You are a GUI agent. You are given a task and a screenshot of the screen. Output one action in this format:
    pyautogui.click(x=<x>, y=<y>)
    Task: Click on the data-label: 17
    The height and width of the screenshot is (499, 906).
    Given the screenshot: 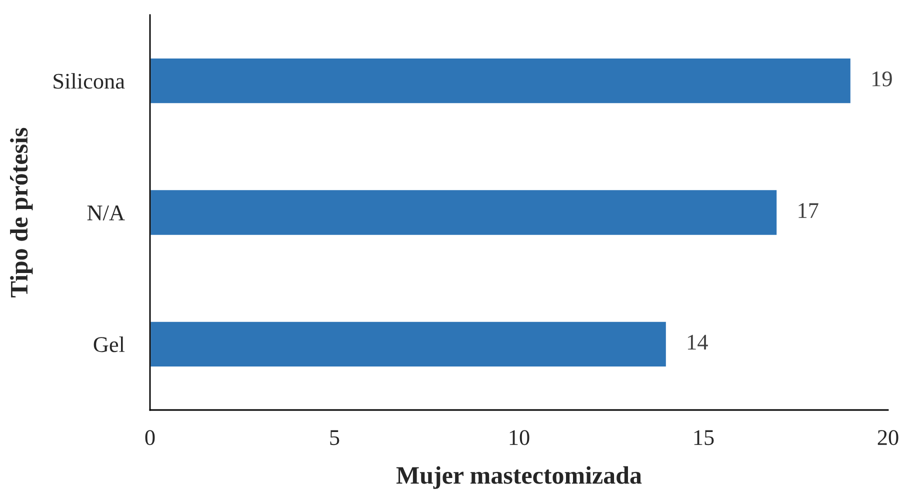 What is the action you would take?
    pyautogui.click(x=808, y=210)
    